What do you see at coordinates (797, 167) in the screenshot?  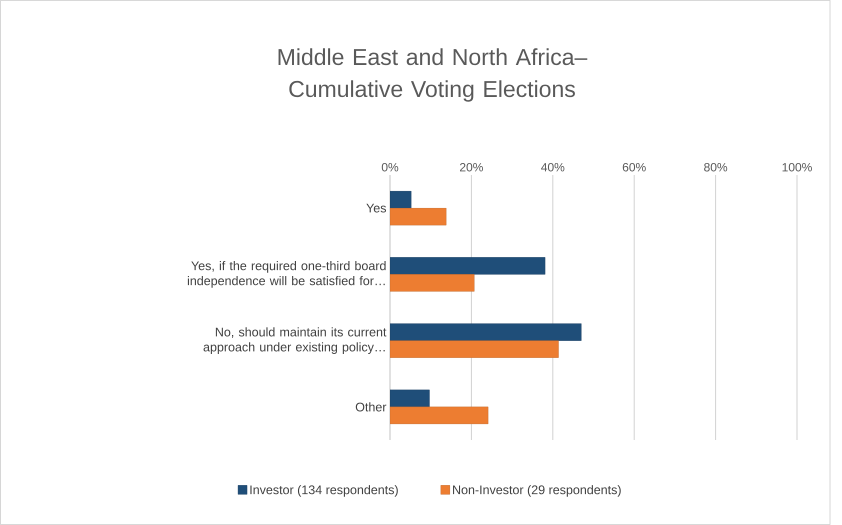 I see `x-tick-label: 100%` at bounding box center [797, 167].